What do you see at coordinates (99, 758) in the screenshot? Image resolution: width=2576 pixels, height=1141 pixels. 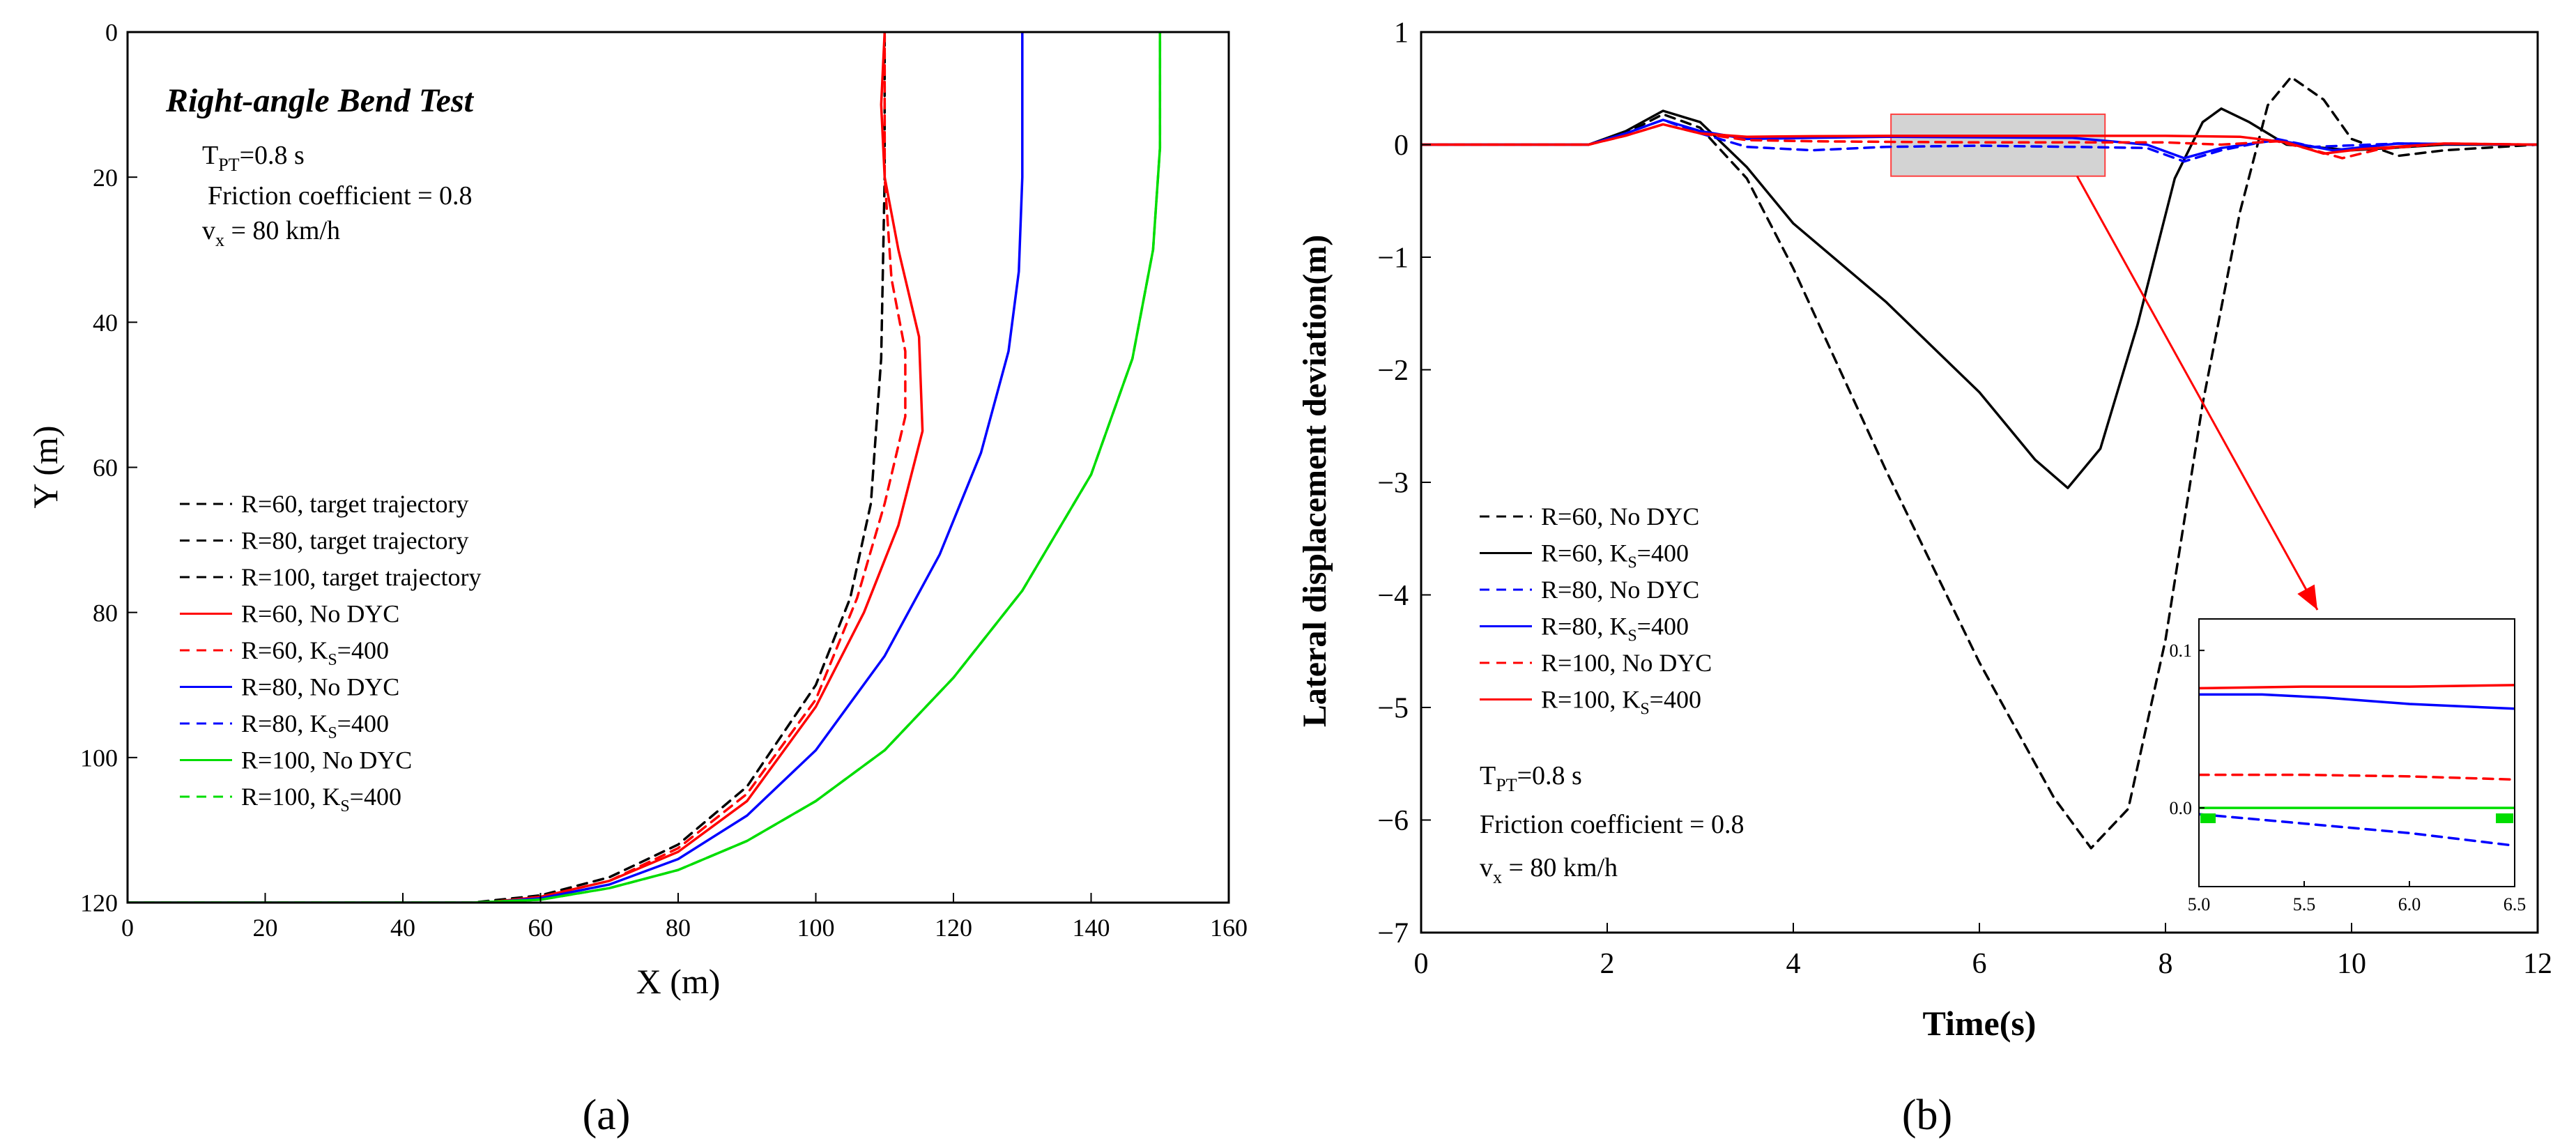 I see `panel-a-y-tick-label-5: 100` at bounding box center [99, 758].